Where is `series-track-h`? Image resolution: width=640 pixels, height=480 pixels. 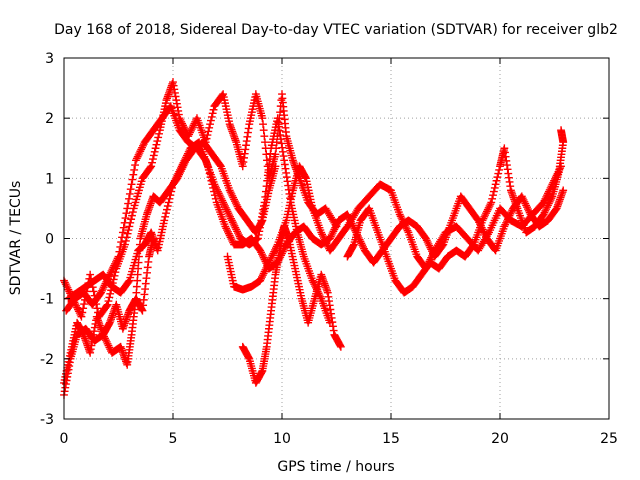
series-track-h is located at coordinates (109, 310).